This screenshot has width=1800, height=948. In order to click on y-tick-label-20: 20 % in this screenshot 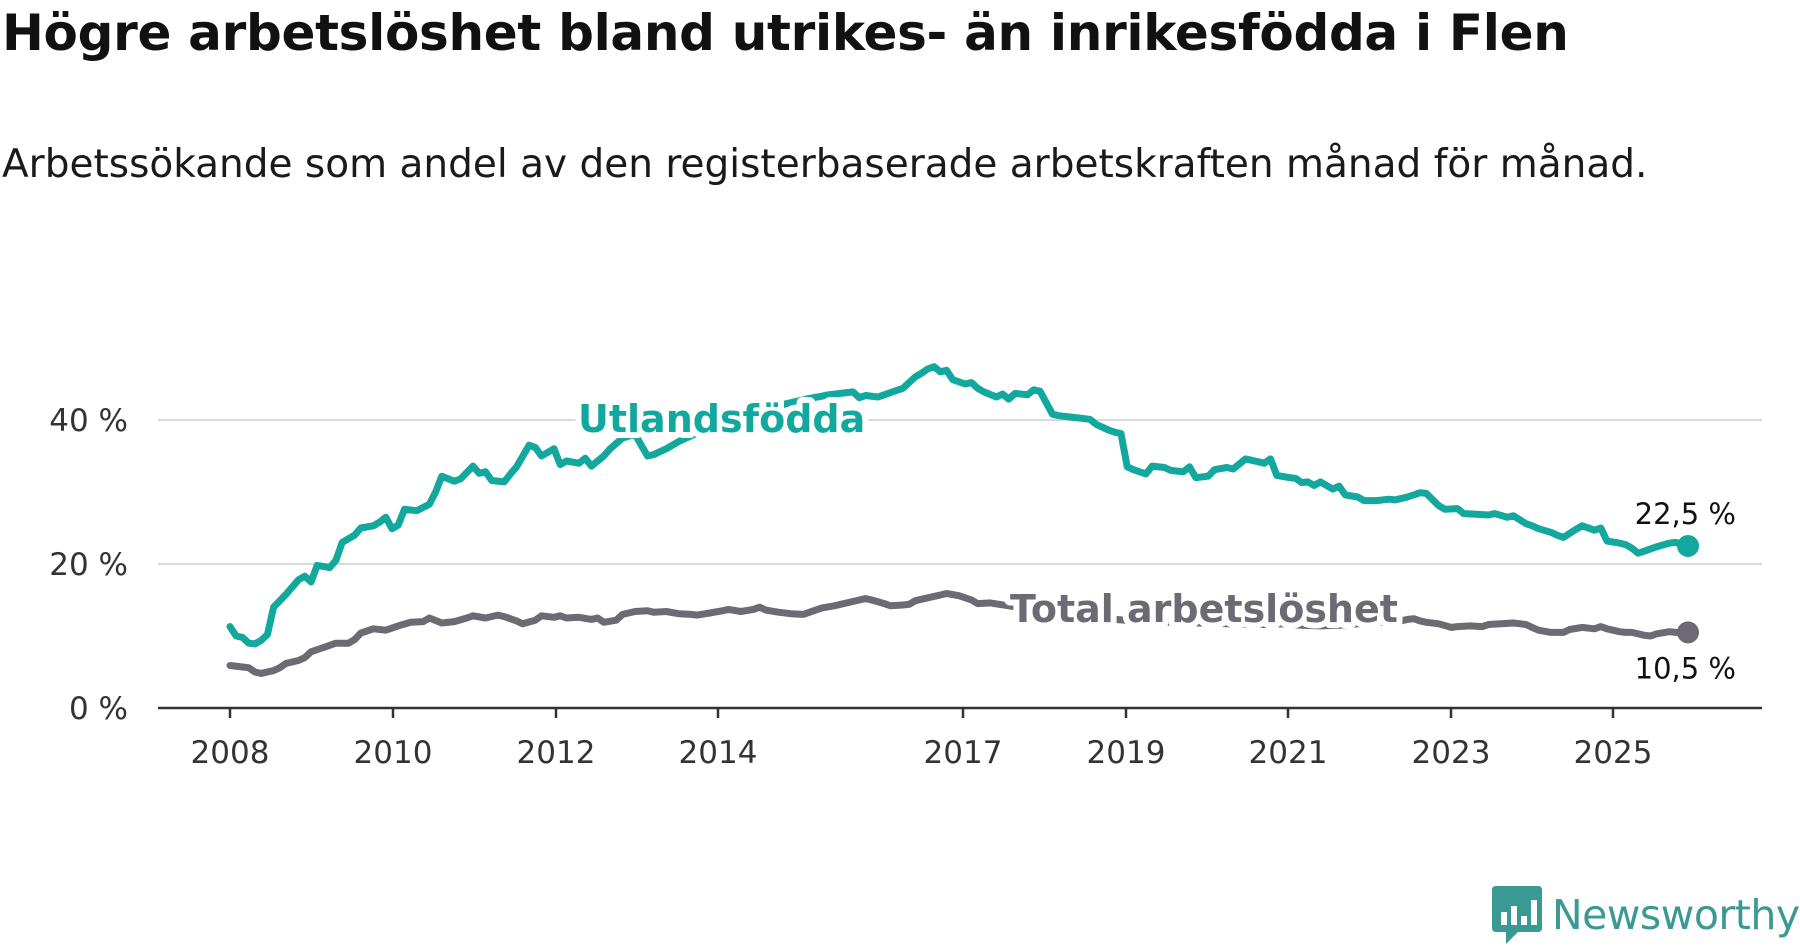, I will do `click(88, 565)`.